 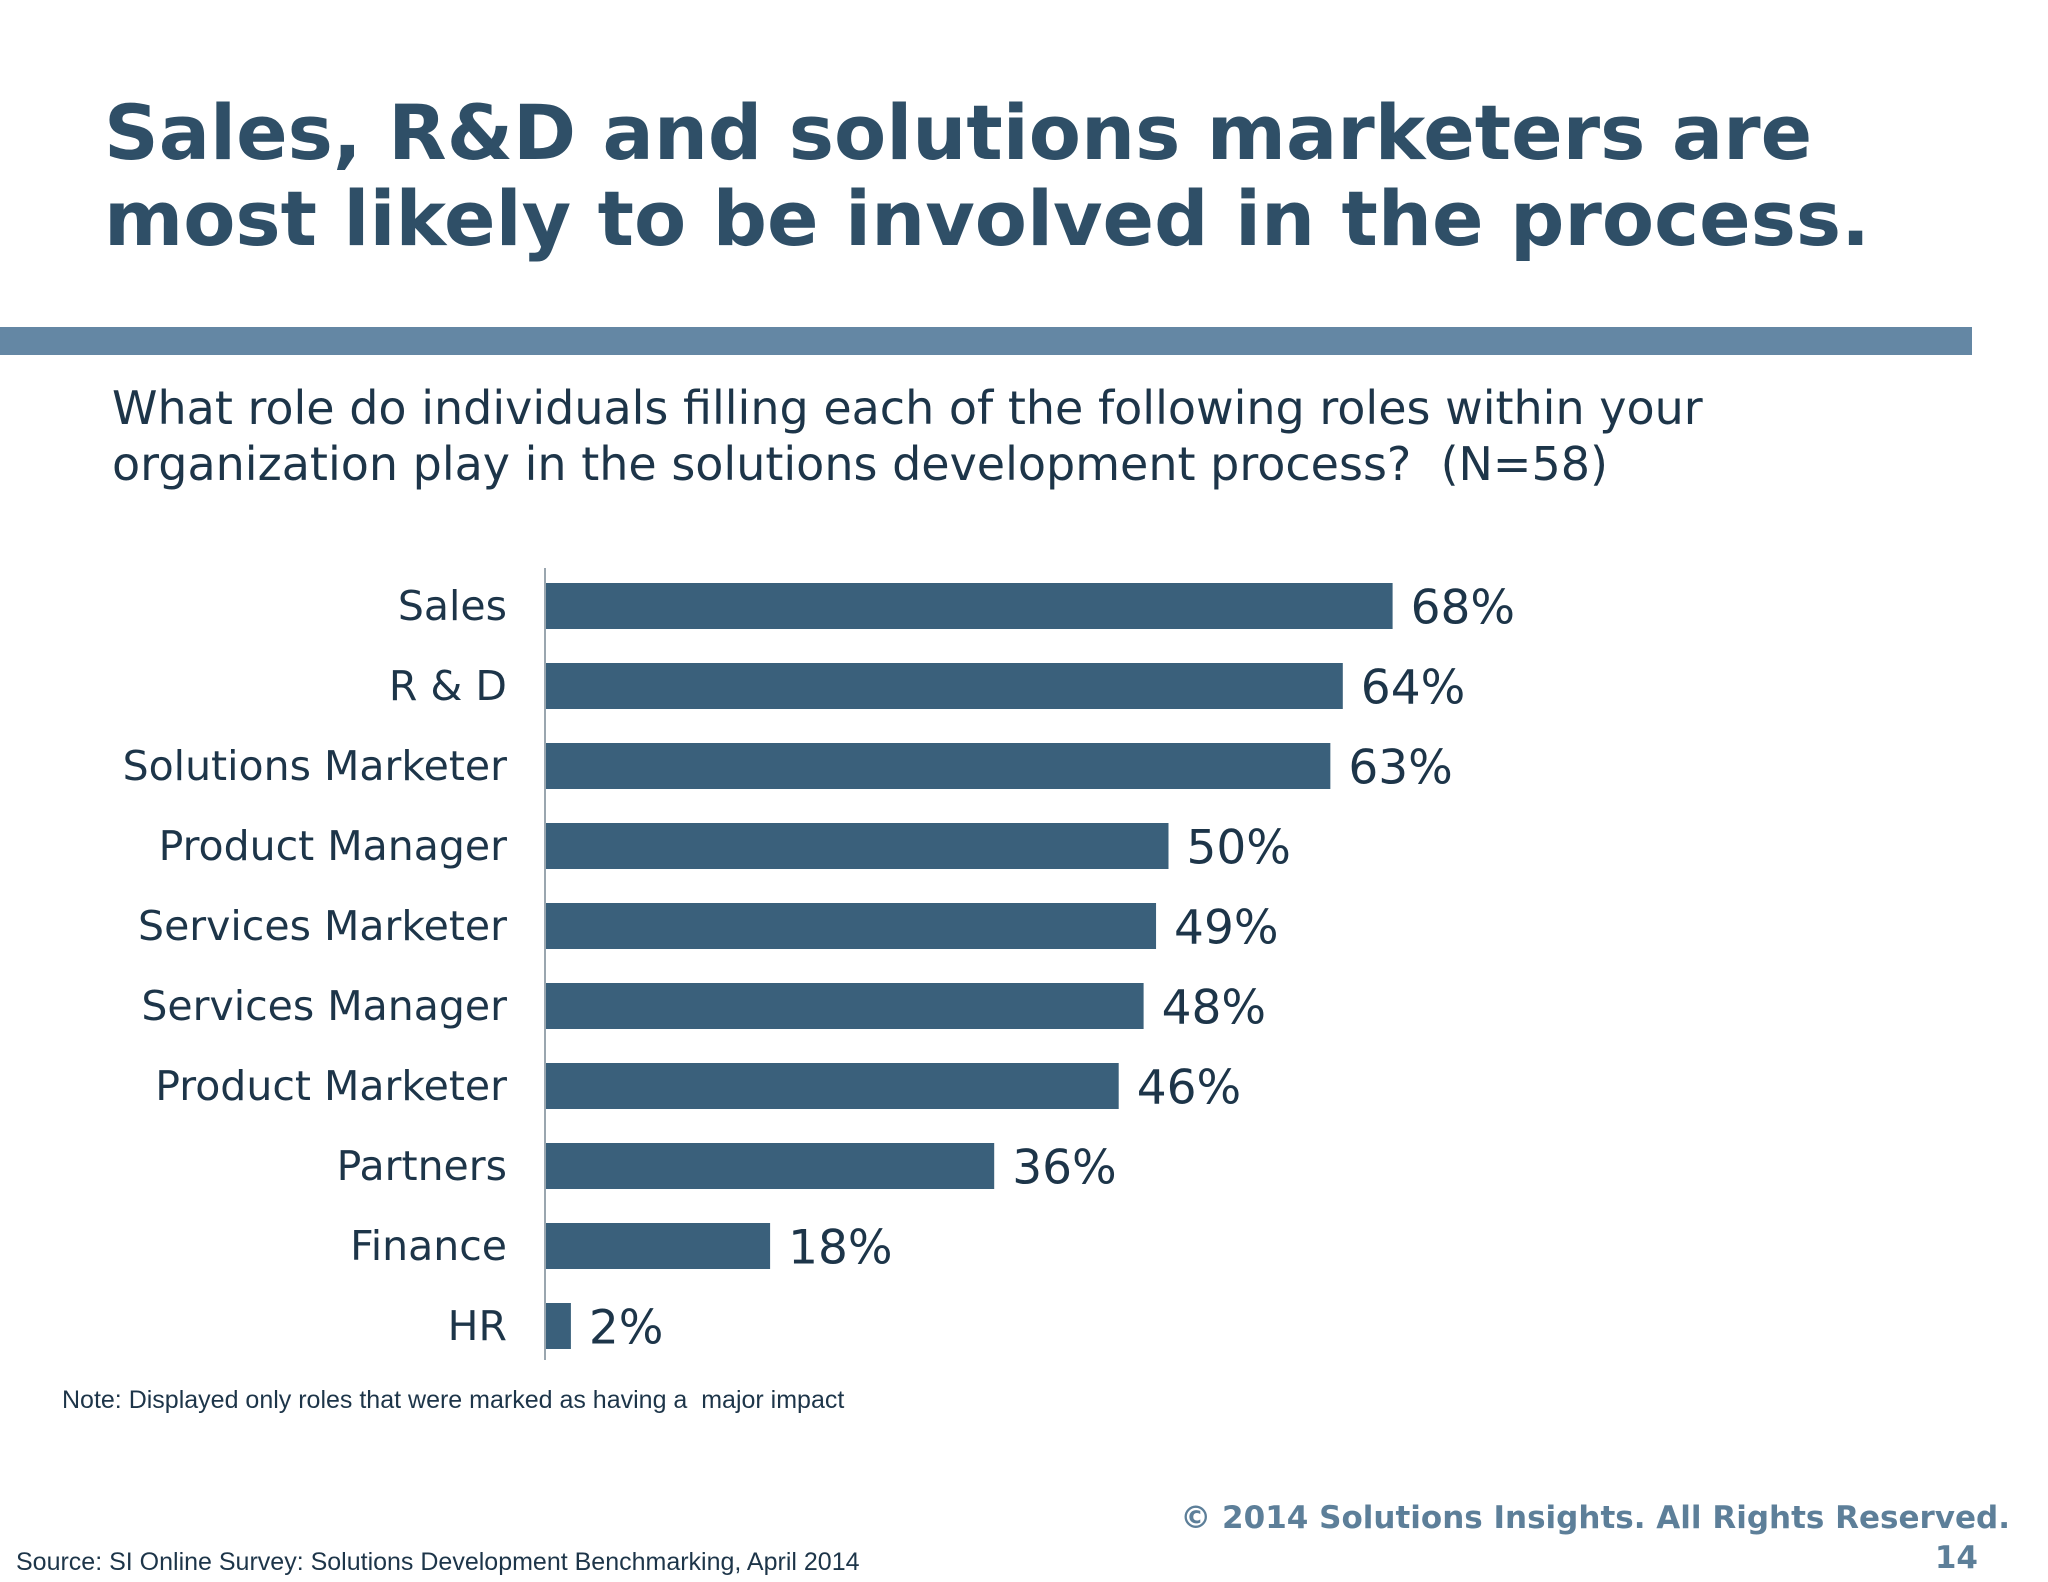 What do you see at coordinates (477, 1326) in the screenshot?
I see `category-label: HR` at bounding box center [477, 1326].